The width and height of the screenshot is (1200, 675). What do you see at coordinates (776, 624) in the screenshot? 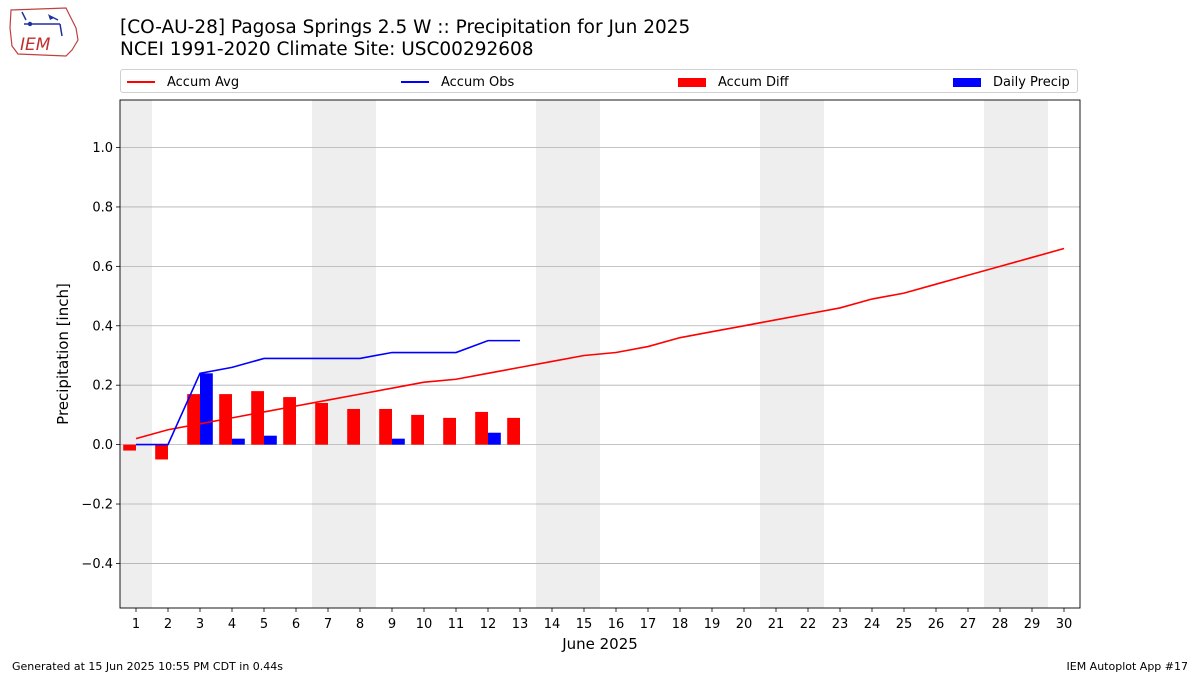
I see `x-tick-label: 21` at bounding box center [776, 624].